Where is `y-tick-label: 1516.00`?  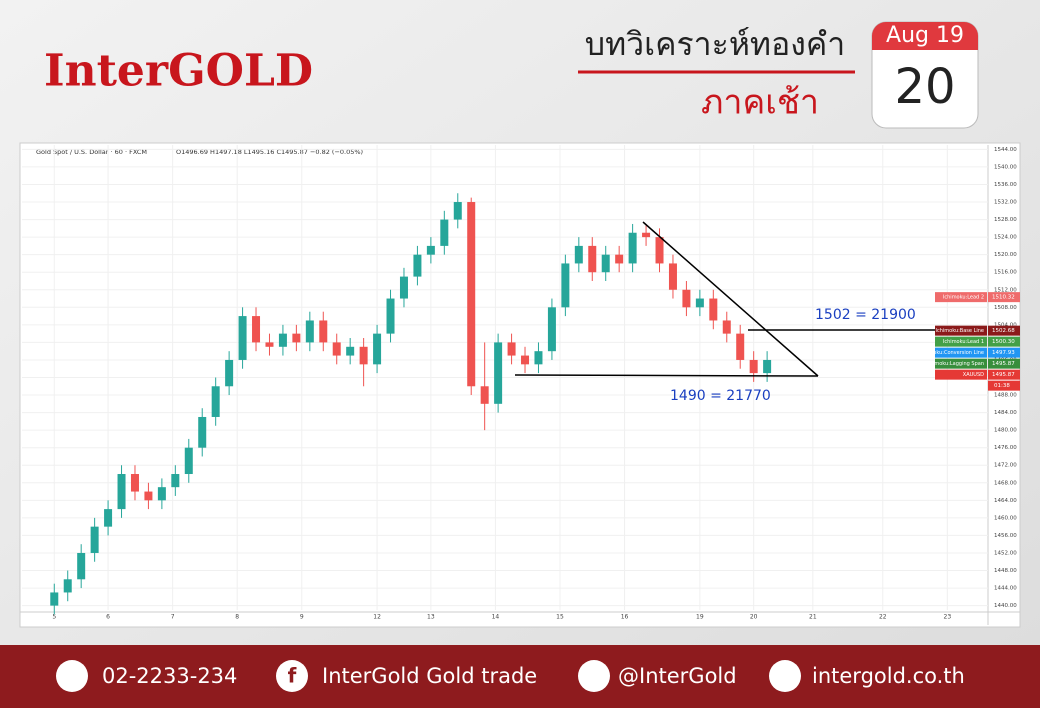 y-tick-label: 1516.00 is located at coordinates (1005, 273).